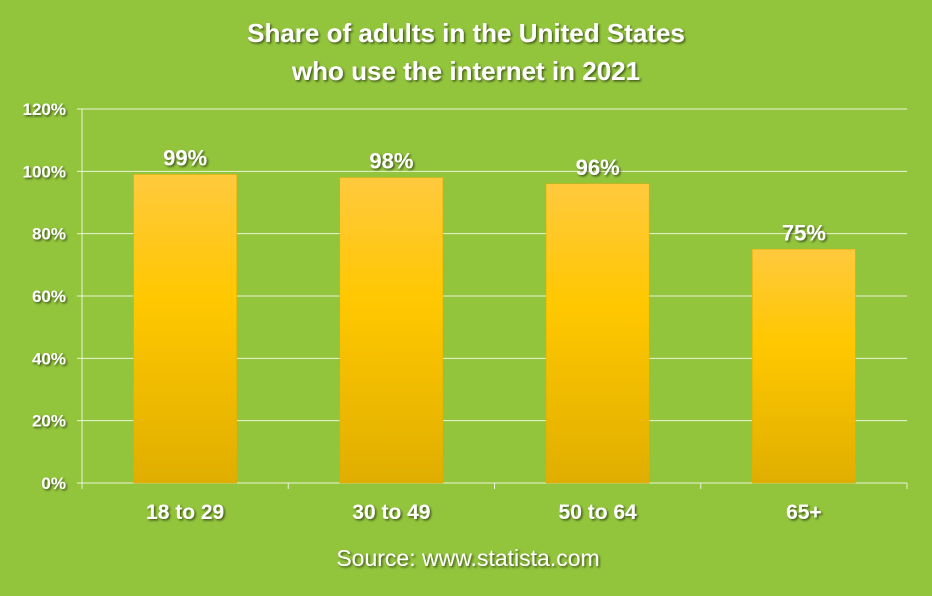 Image resolution: width=932 pixels, height=596 pixels. Describe the element at coordinates (49, 296) in the screenshot. I see `y-tick-label: 60%` at that location.